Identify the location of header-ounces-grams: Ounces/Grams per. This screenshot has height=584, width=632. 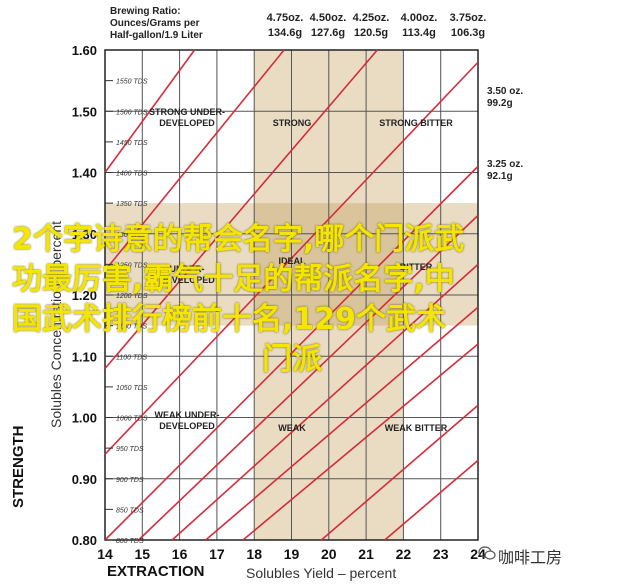
(155, 23).